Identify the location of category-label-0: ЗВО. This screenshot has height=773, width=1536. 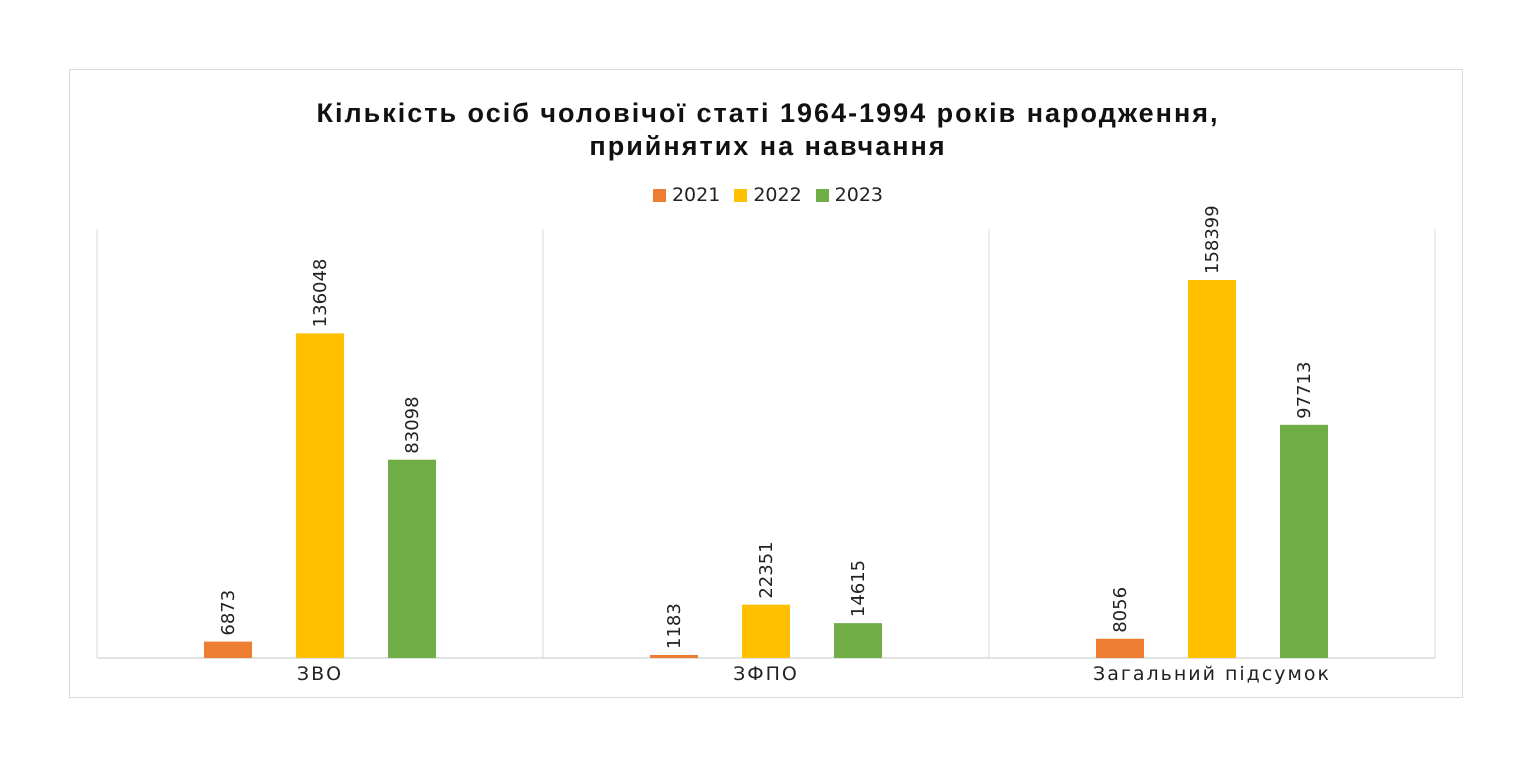
(320, 674).